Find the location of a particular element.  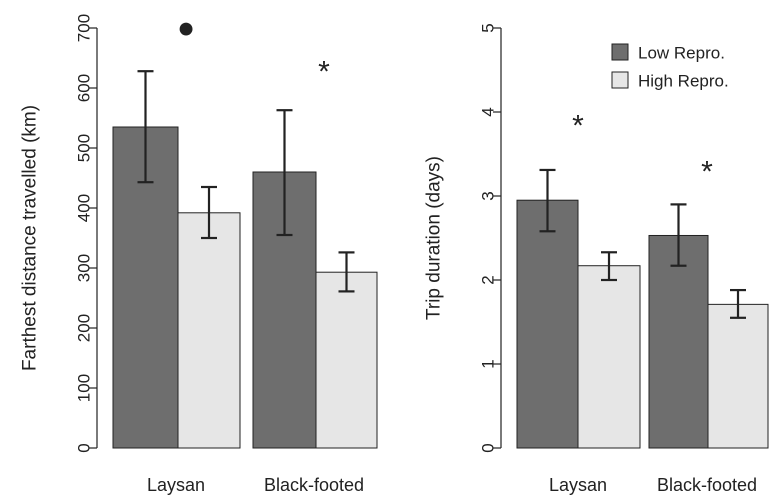

y-tick-label: 100 is located at coordinates (84, 388).